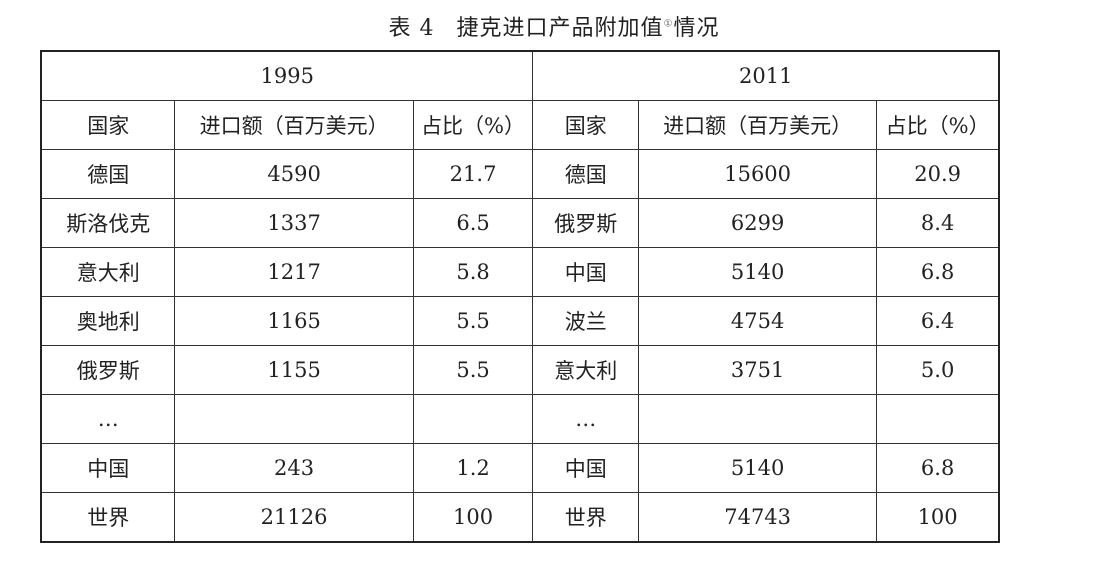 This screenshot has height=572, width=1108. Describe the element at coordinates (473, 174) in the screenshot. I see `table-cell: 21.7` at that location.